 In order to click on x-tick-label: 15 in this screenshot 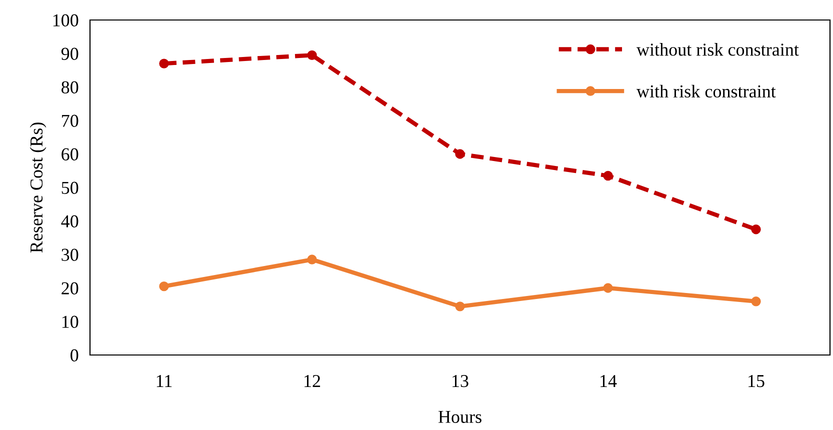, I will do `click(756, 381)`.